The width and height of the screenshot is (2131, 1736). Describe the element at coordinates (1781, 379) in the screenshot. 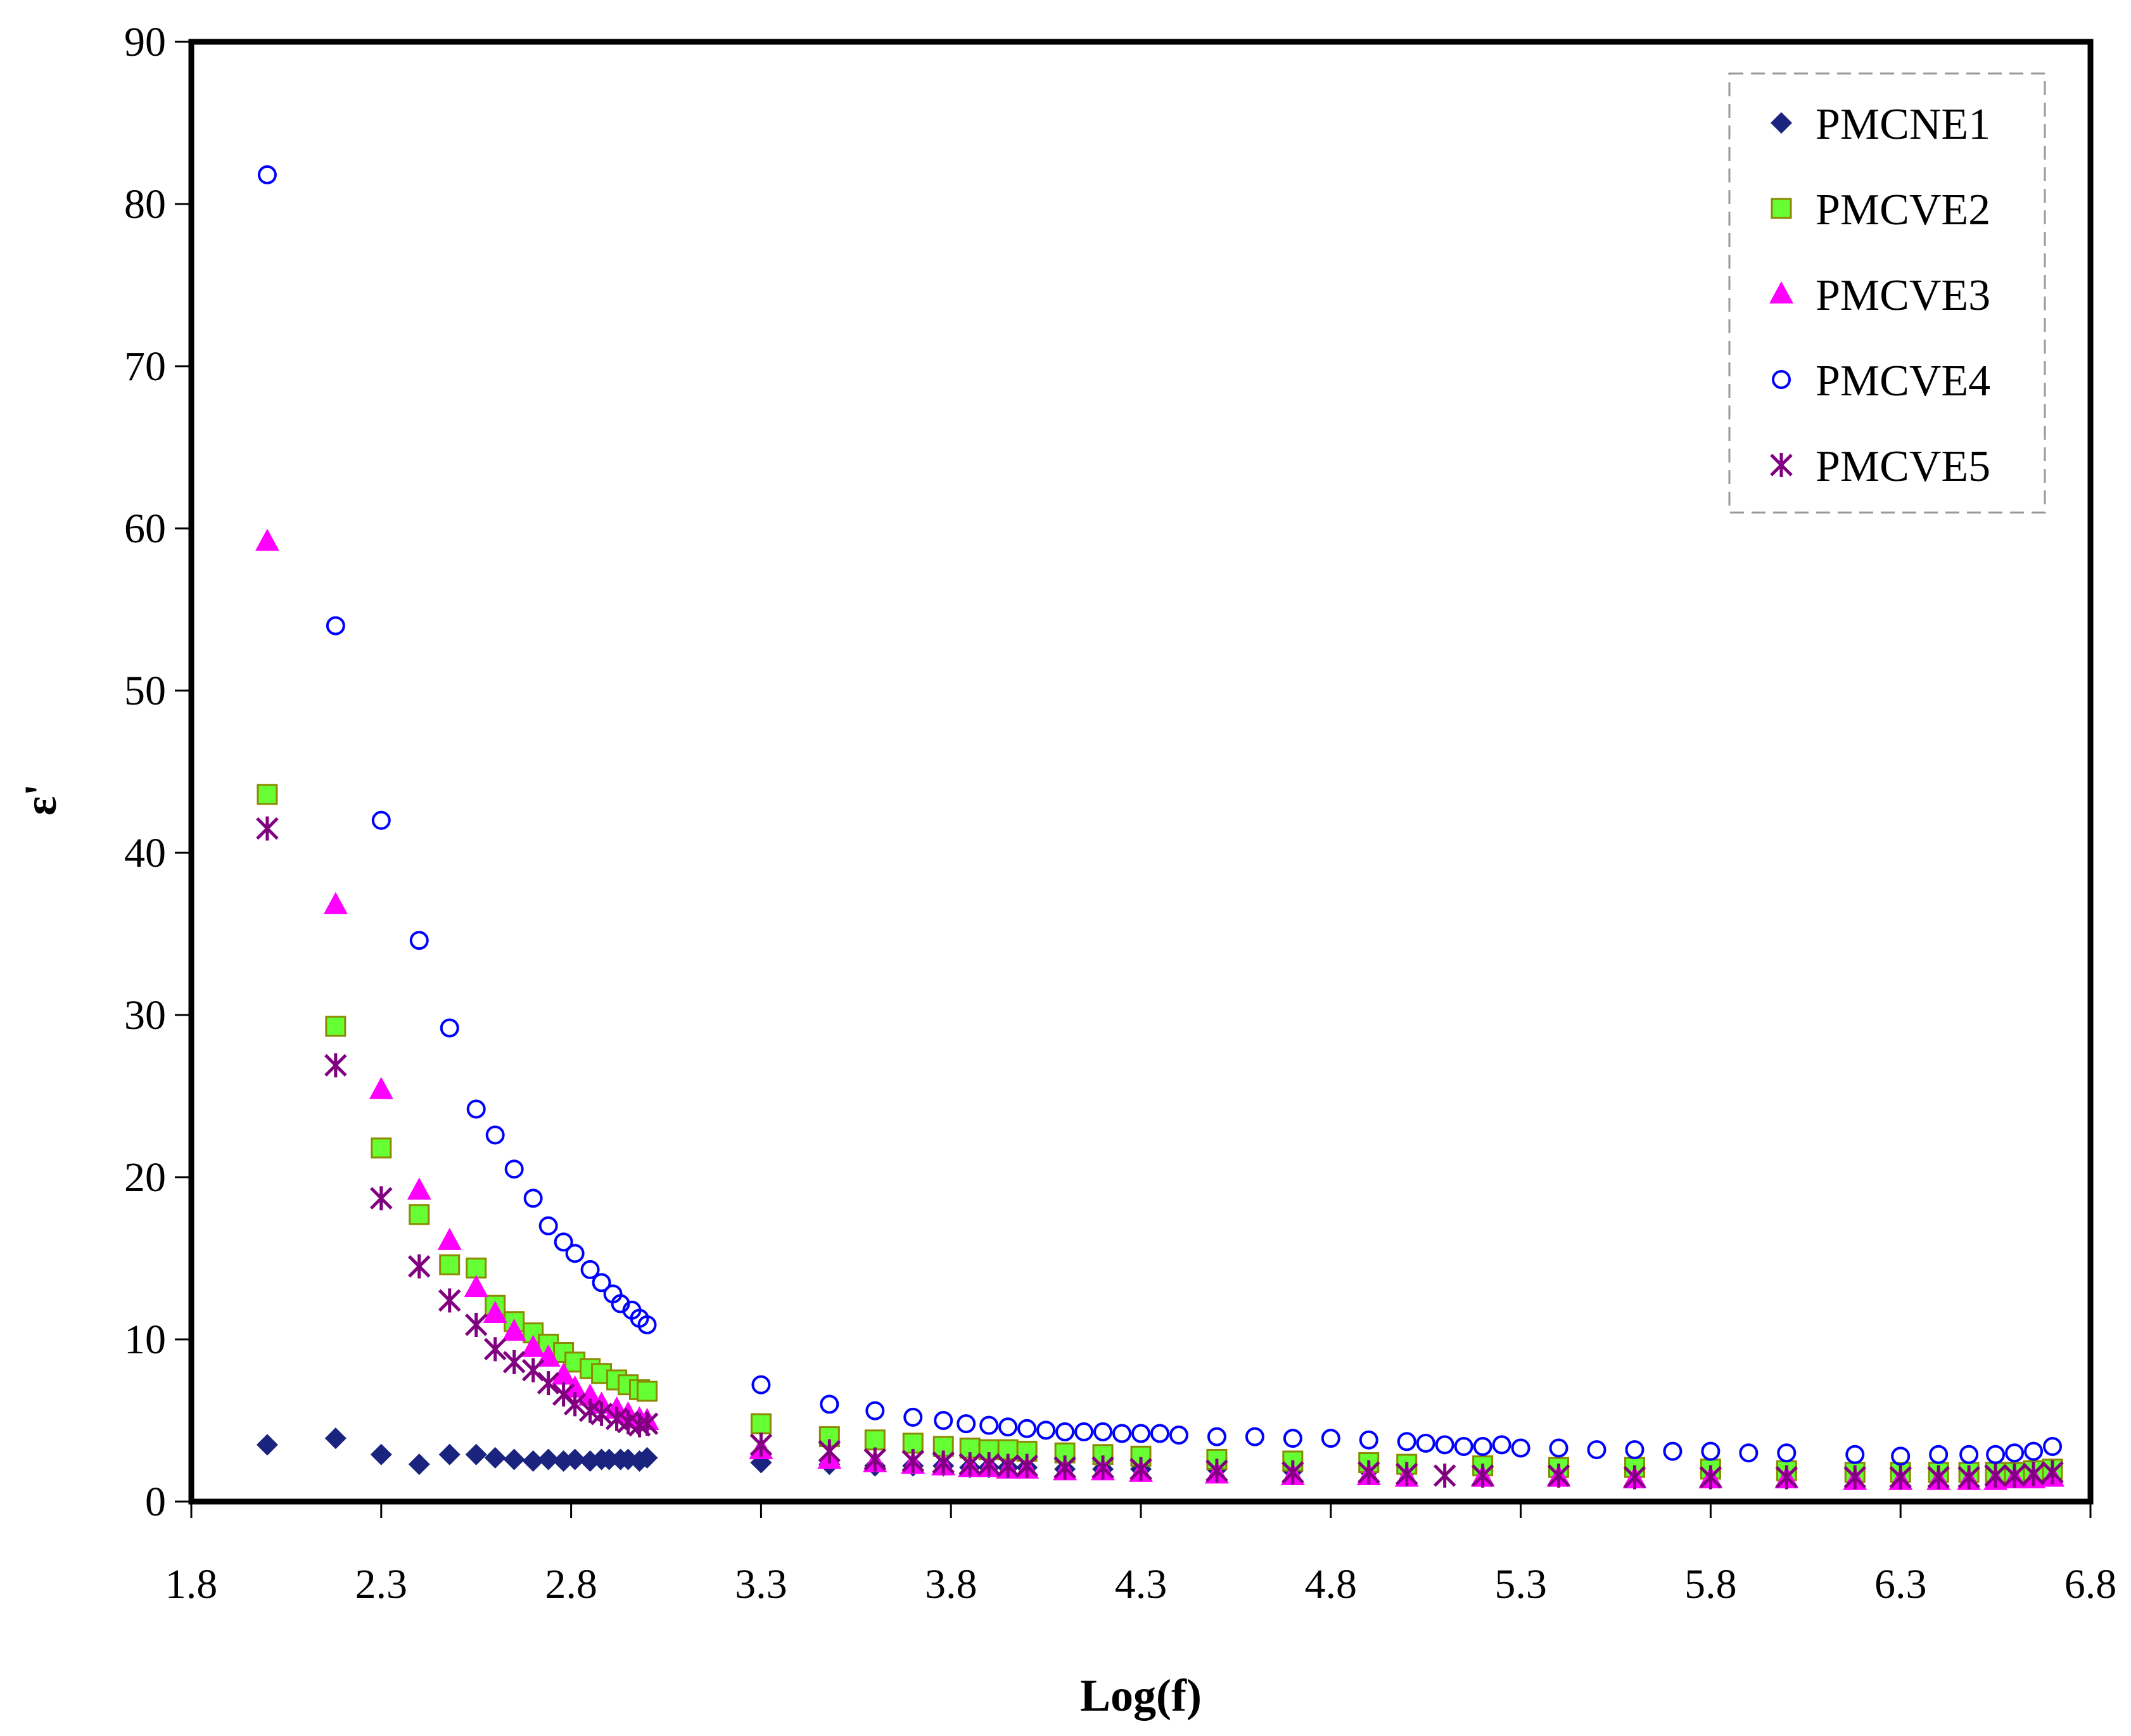

I see `legend-marker-pmcve4` at that location.